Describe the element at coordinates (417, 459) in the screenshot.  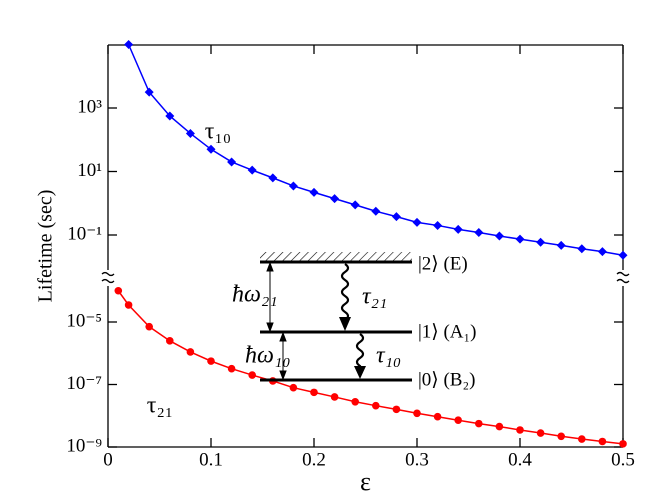
I see `x-tick-label: 0.3` at that location.